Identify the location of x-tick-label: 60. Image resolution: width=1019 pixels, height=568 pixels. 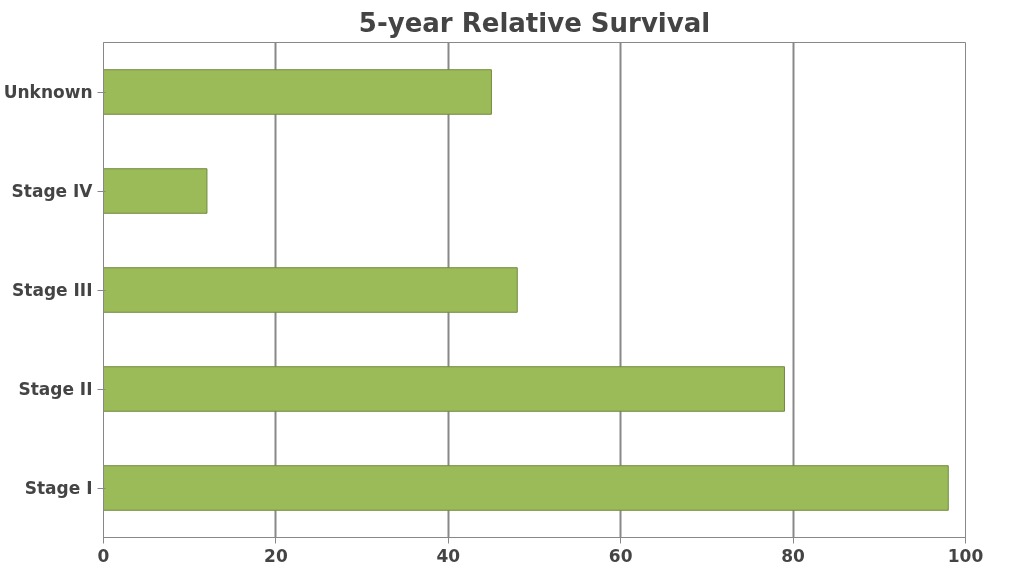
(620, 555).